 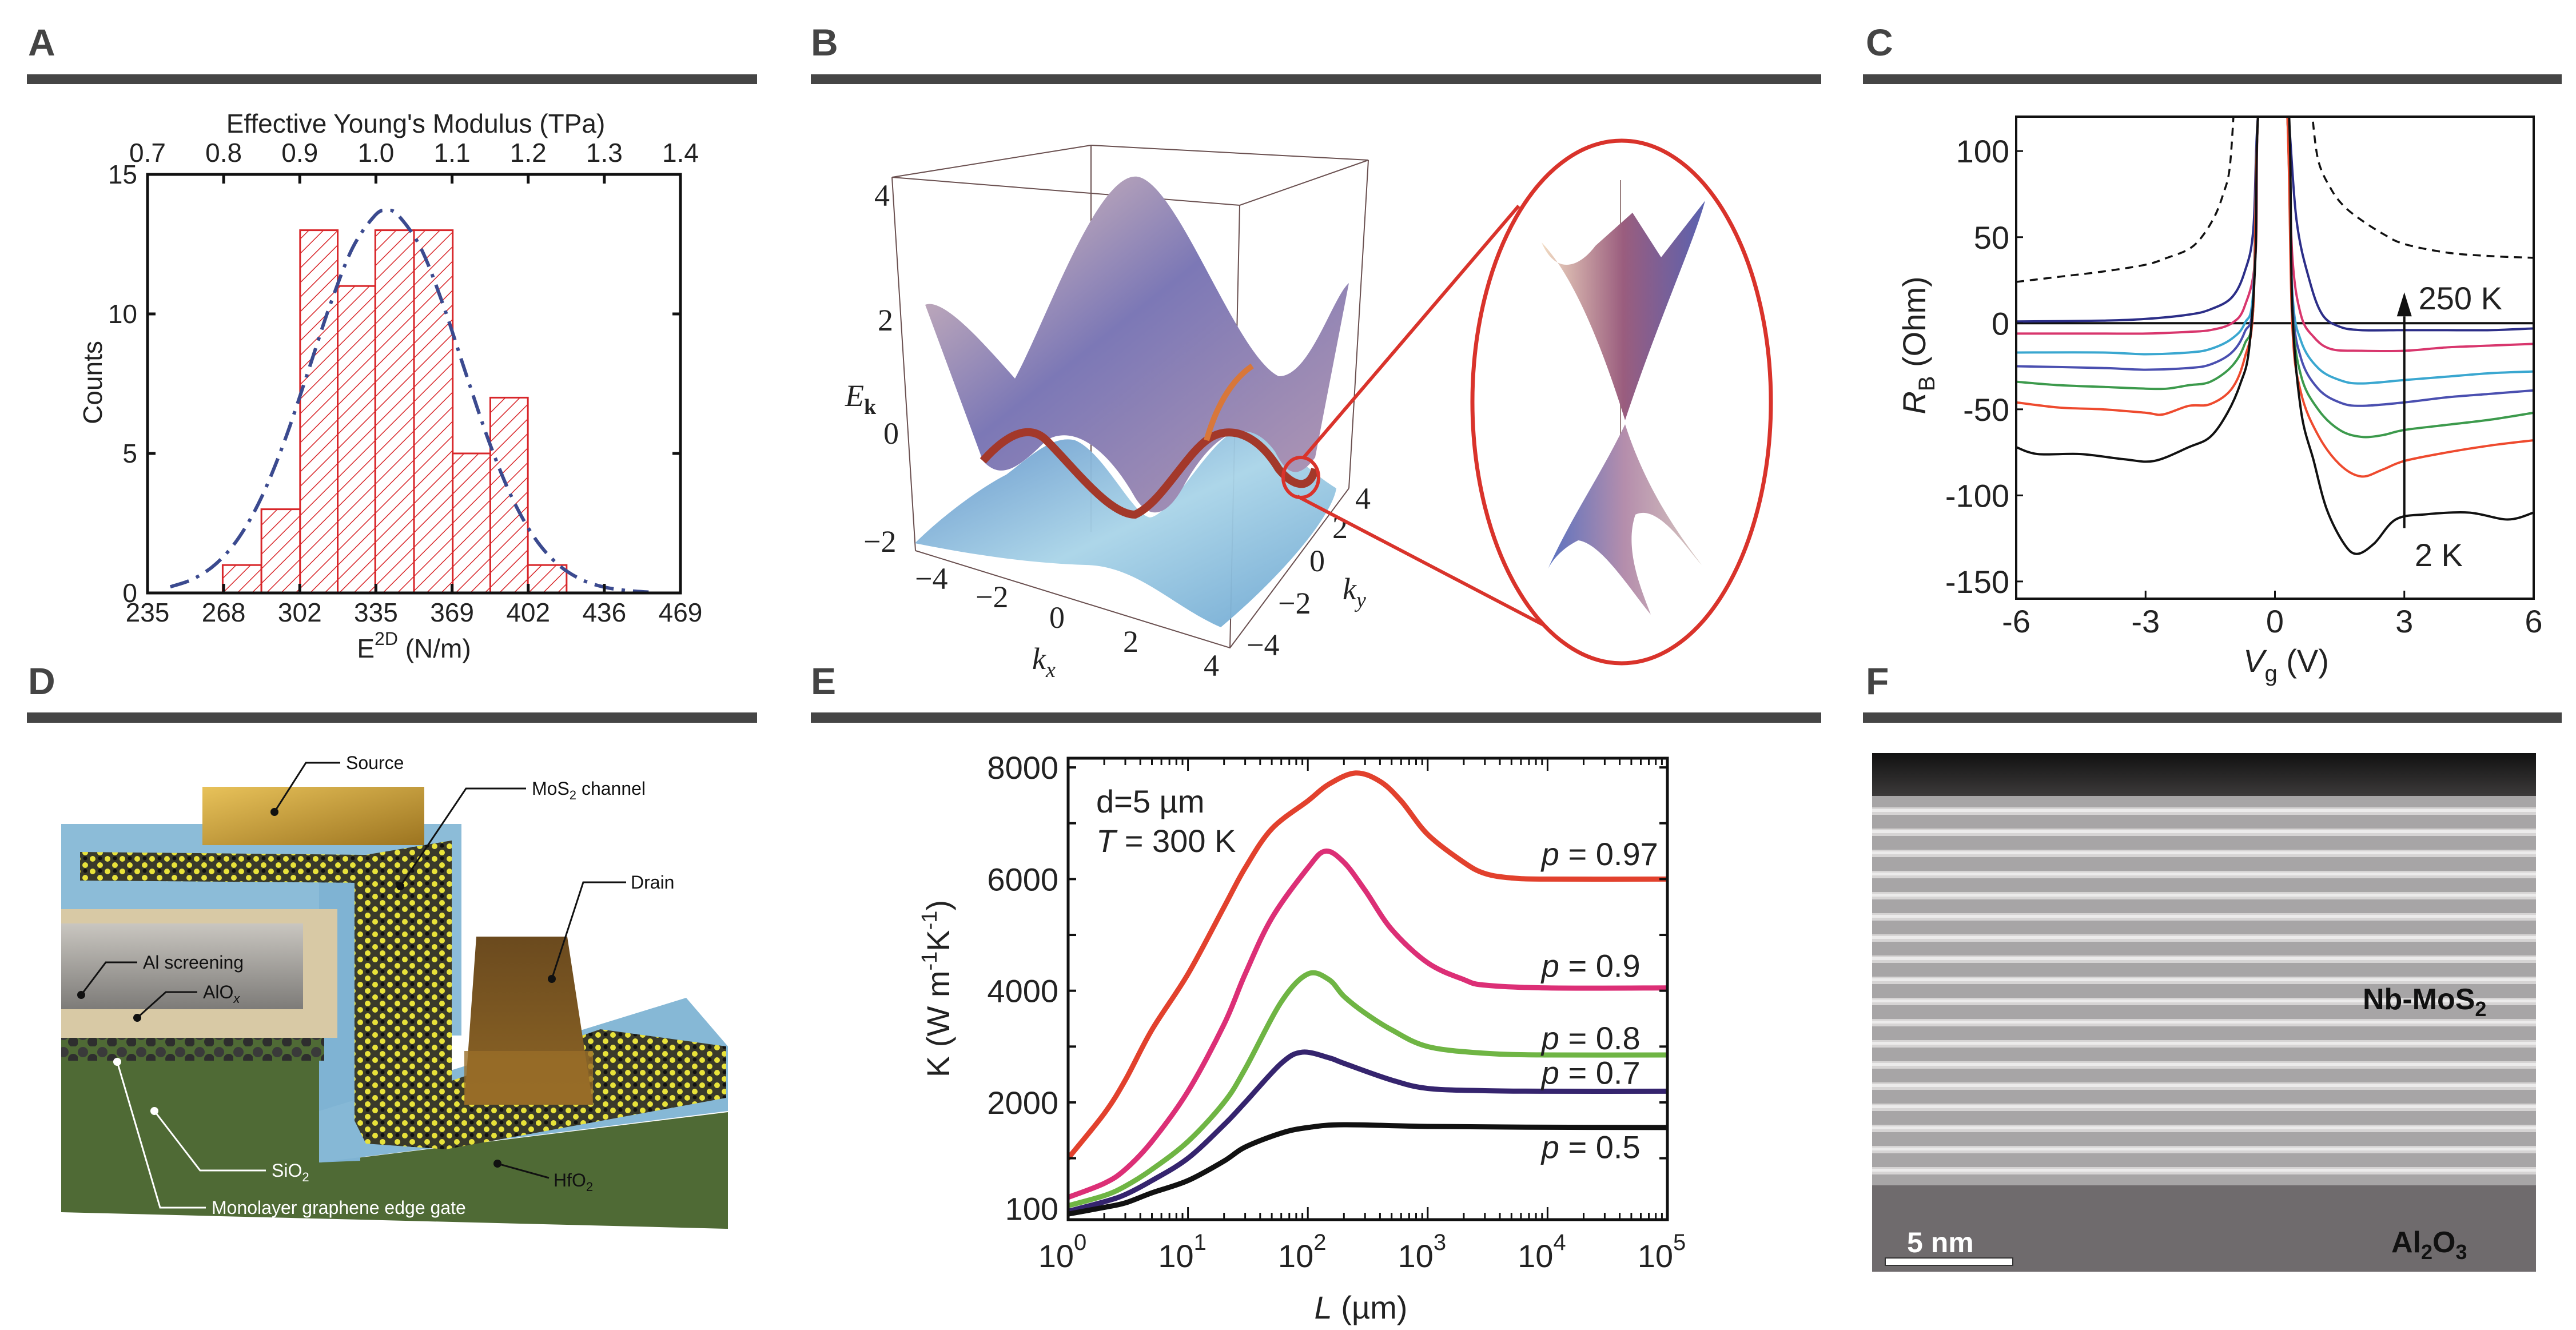 What do you see at coordinates (1422, 1252) in the screenshot?
I see `x-tick-label: 10³` at bounding box center [1422, 1252].